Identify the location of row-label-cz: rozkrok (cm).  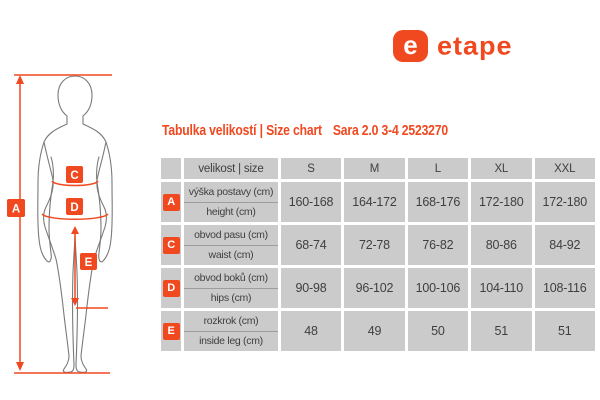
(231, 322).